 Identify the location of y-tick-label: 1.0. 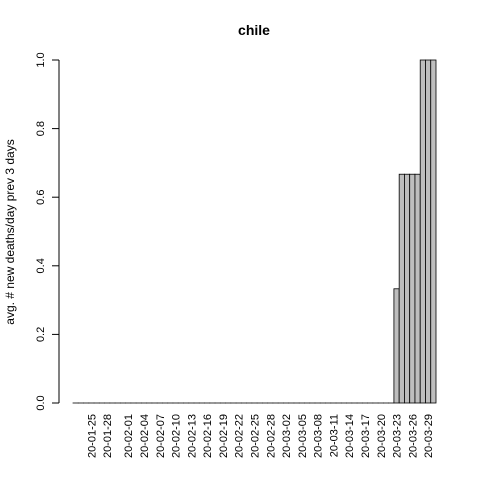
(41, 59).